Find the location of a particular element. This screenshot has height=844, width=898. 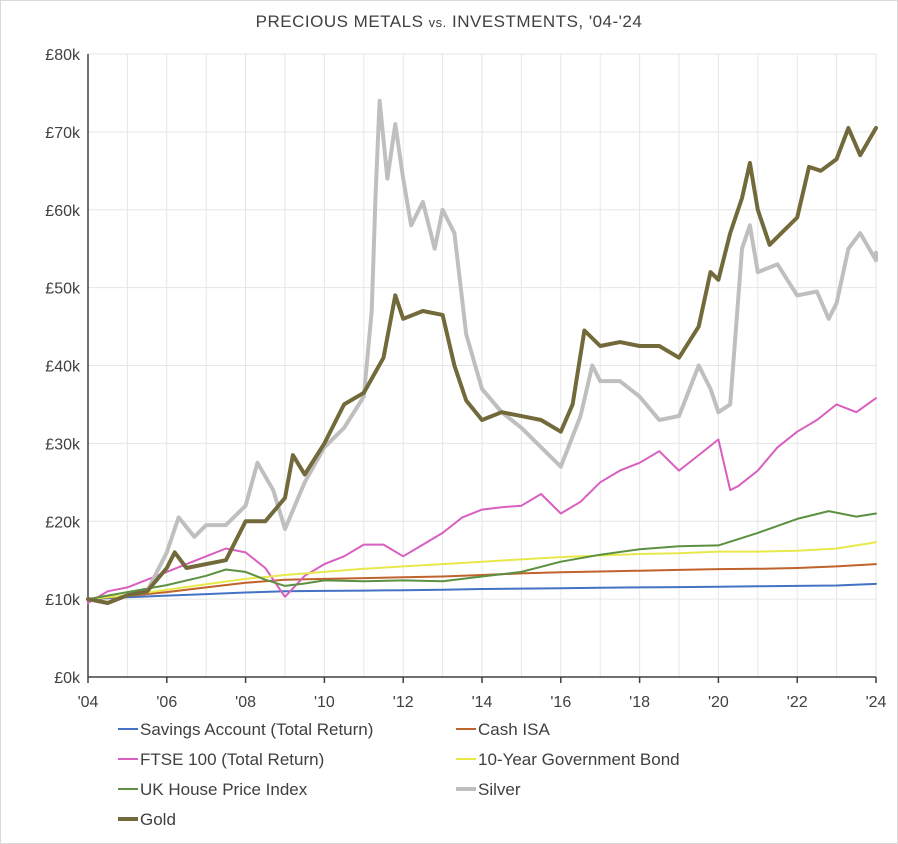

x-tick-label: '14 is located at coordinates (482, 702).